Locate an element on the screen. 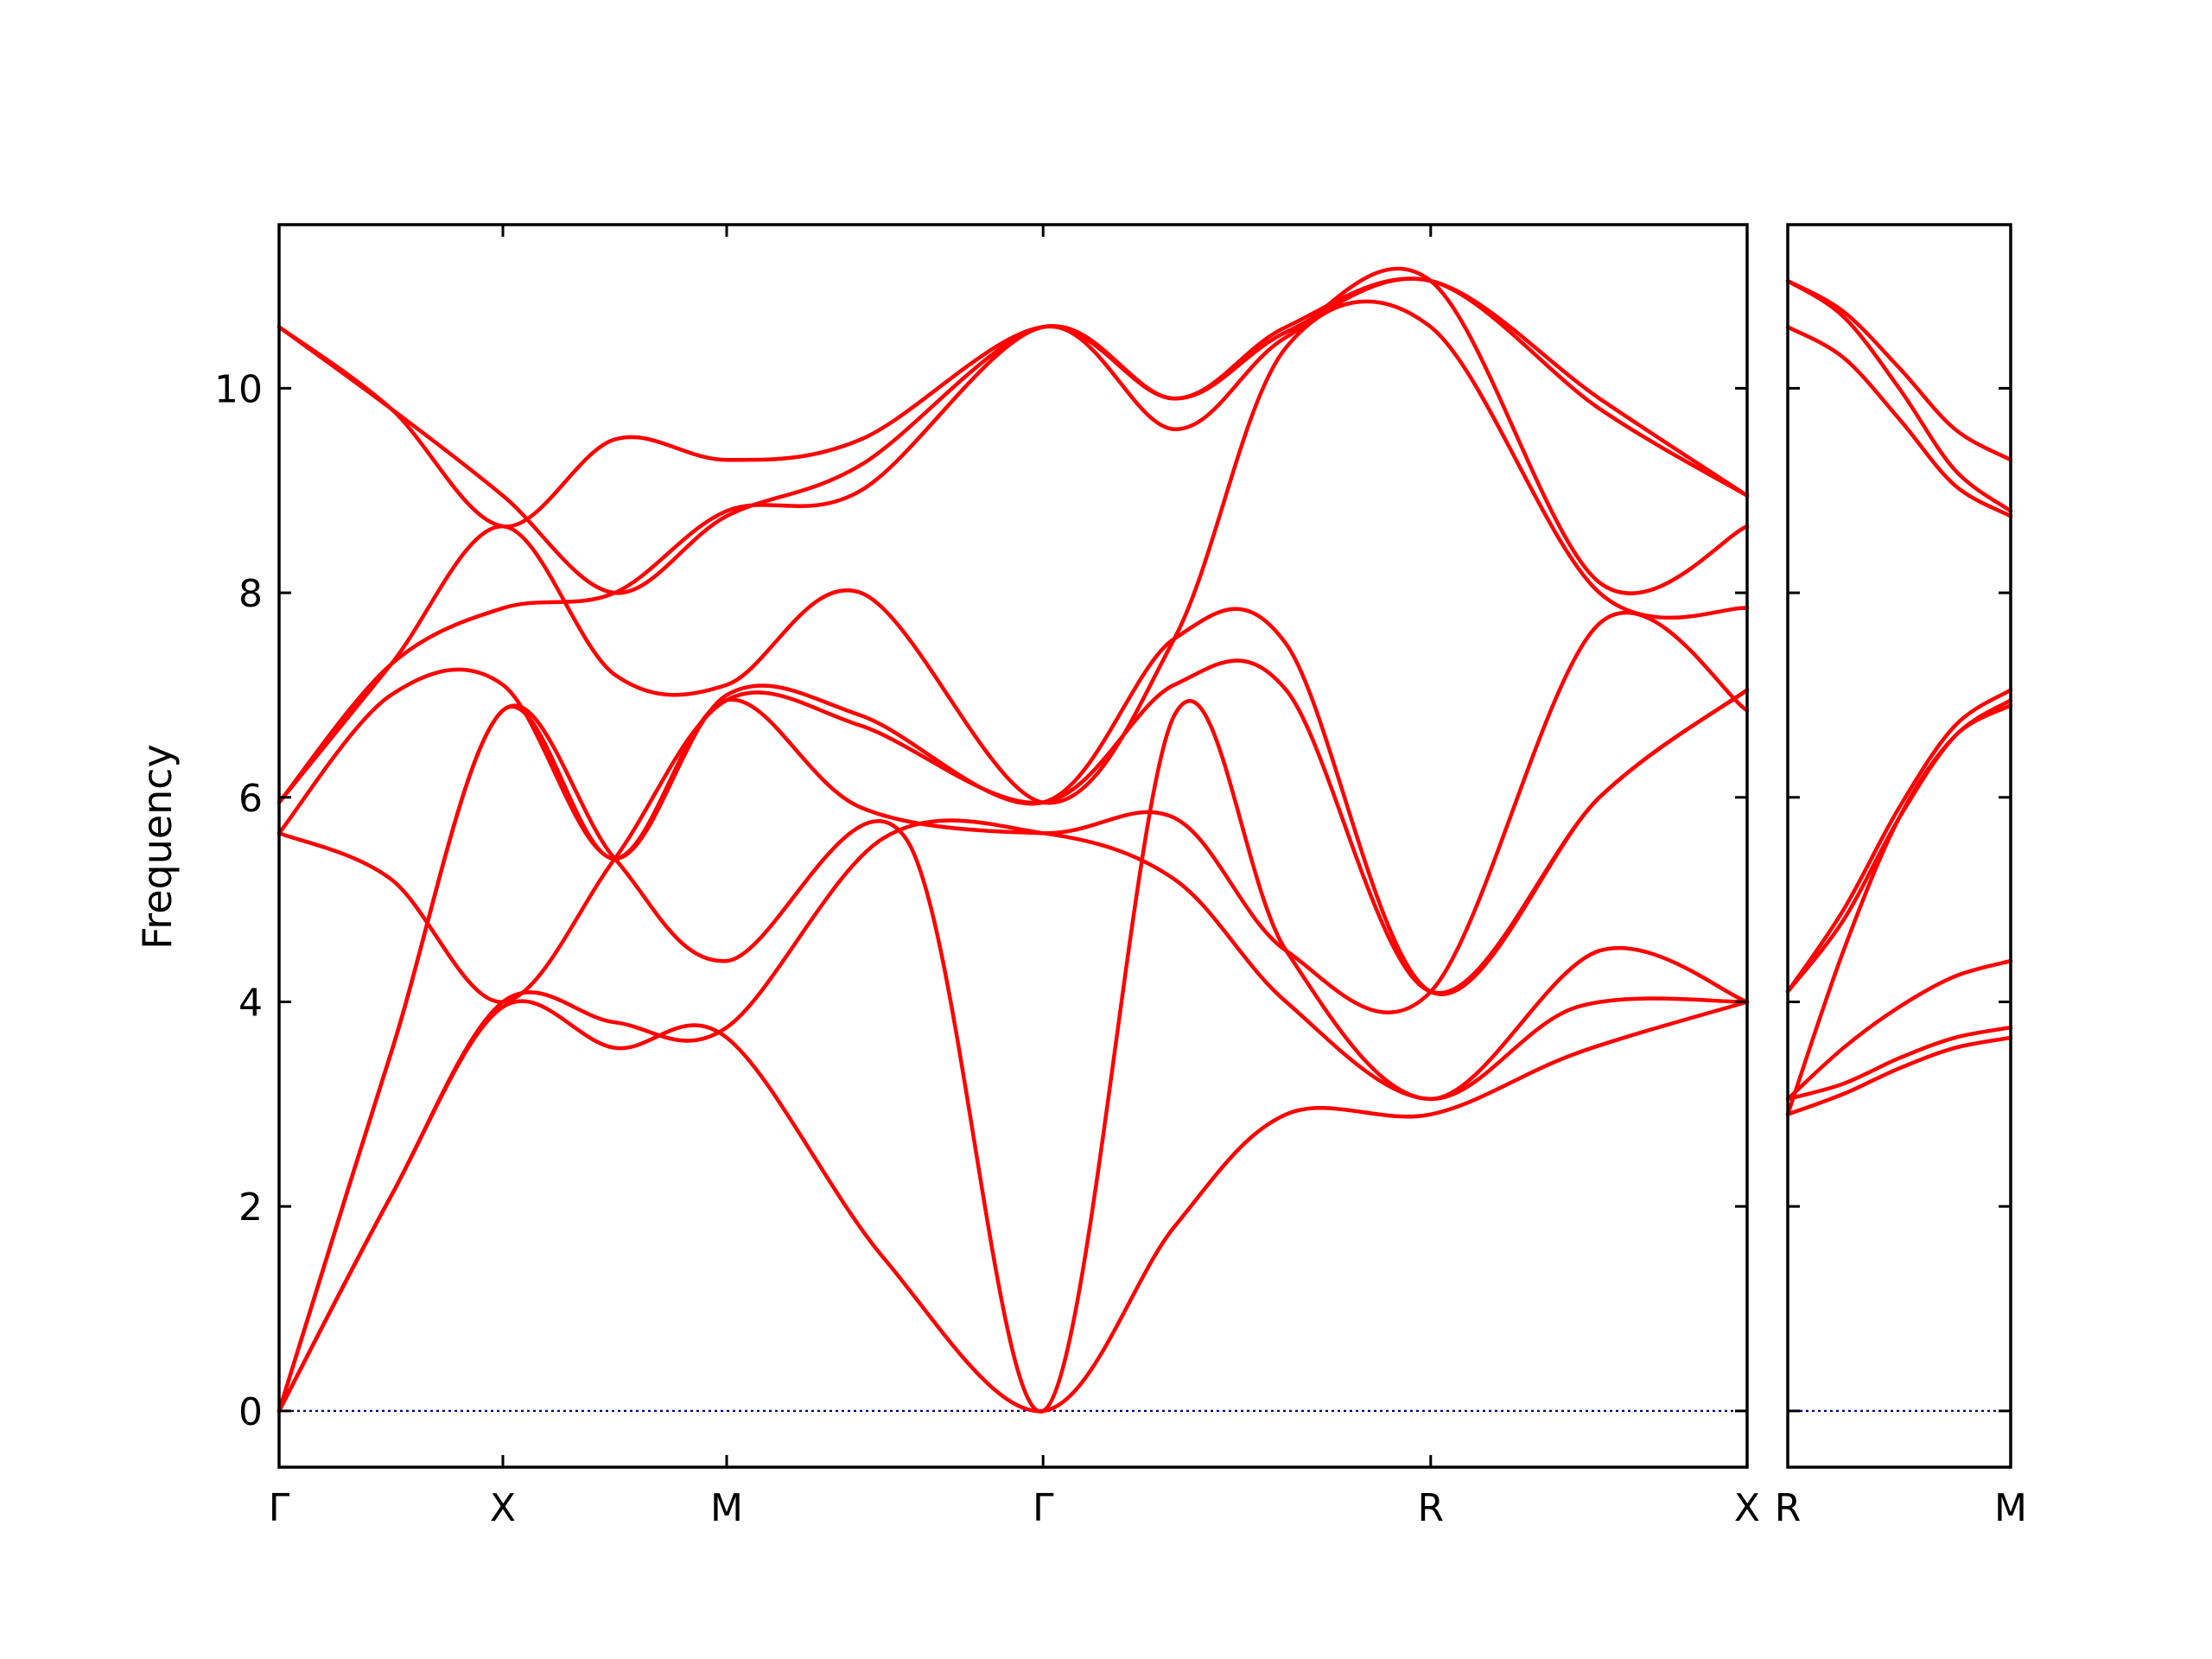 The image size is (2212, 1659). y-tick-label: 4 is located at coordinates (250, 1003).